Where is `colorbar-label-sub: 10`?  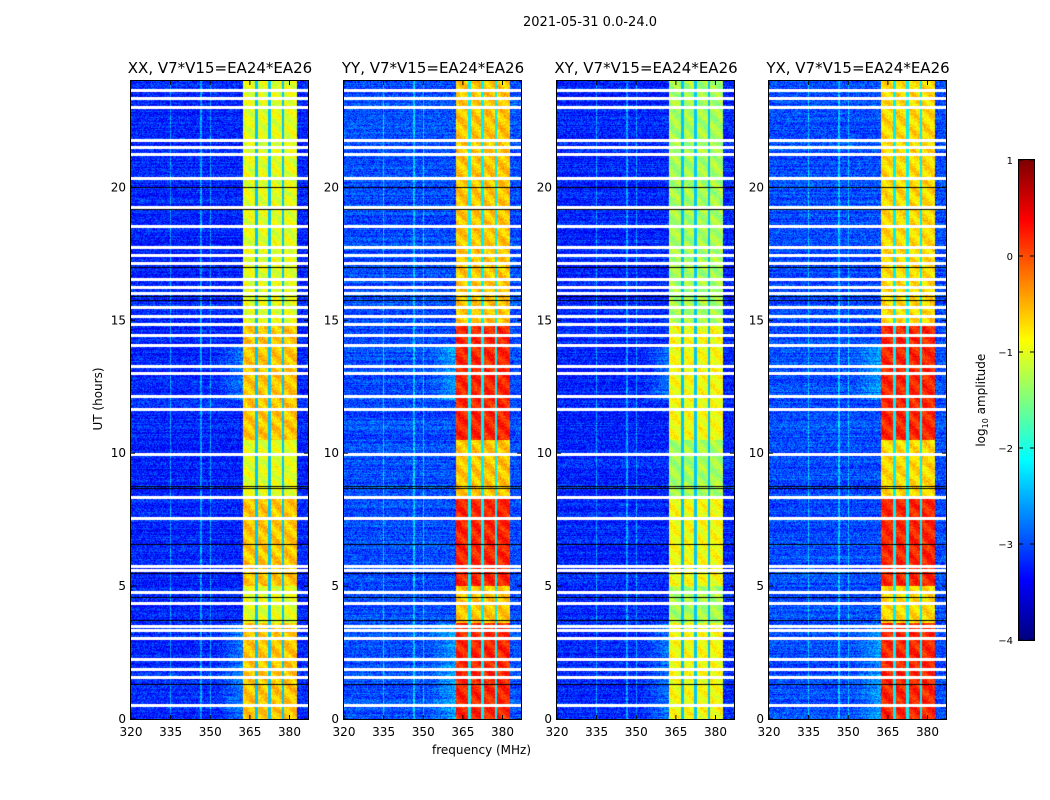
colorbar-label-sub: 10 is located at coordinates (986, 423).